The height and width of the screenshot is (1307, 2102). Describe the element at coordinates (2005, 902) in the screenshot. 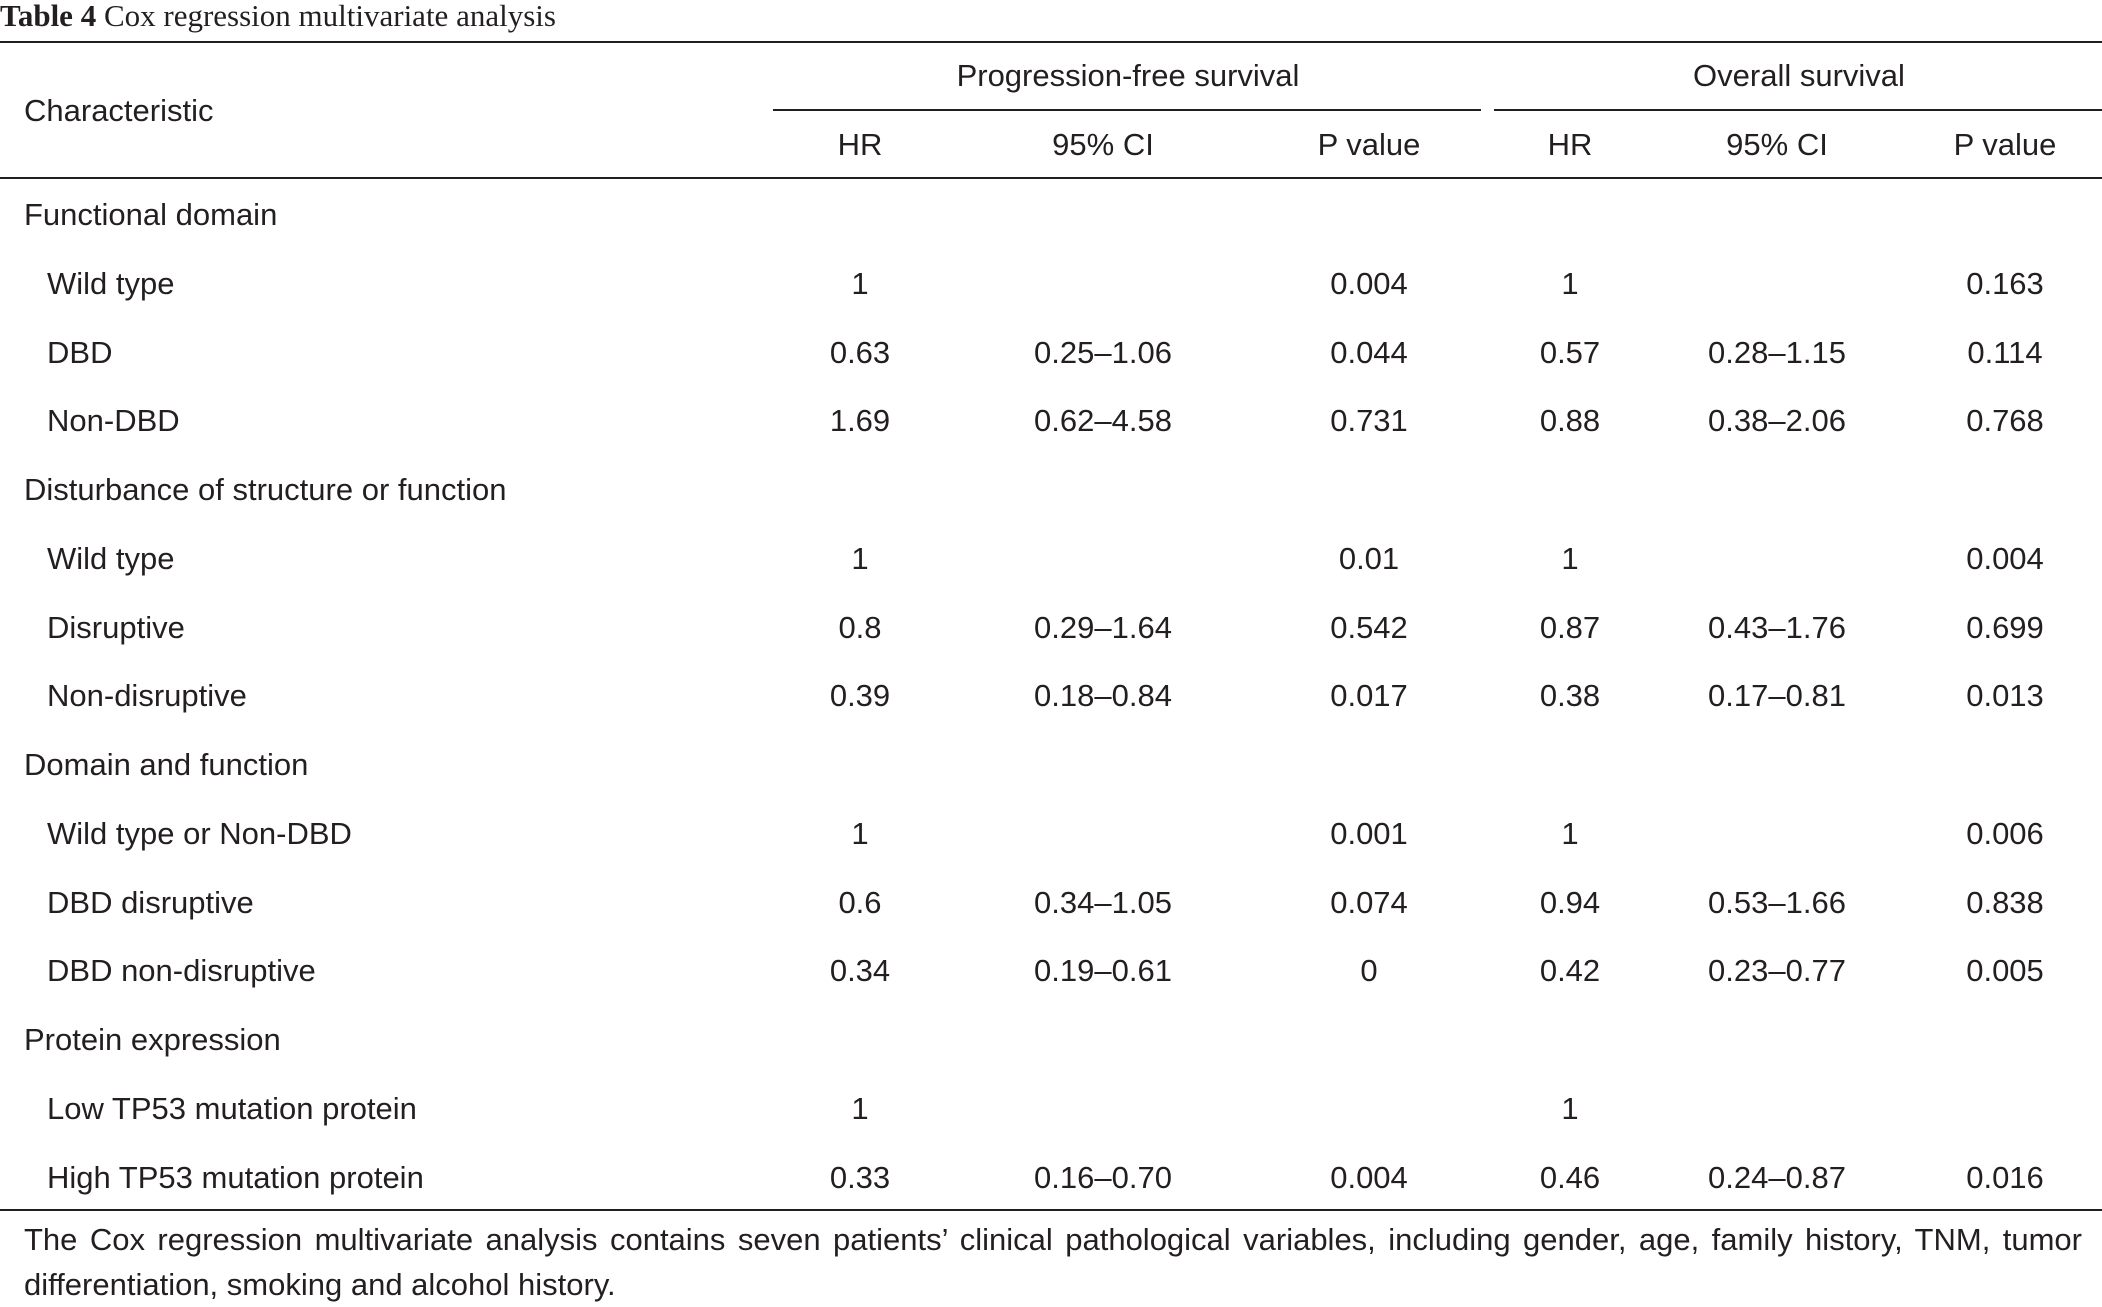

I see `cell-os-p: 0.838` at that location.